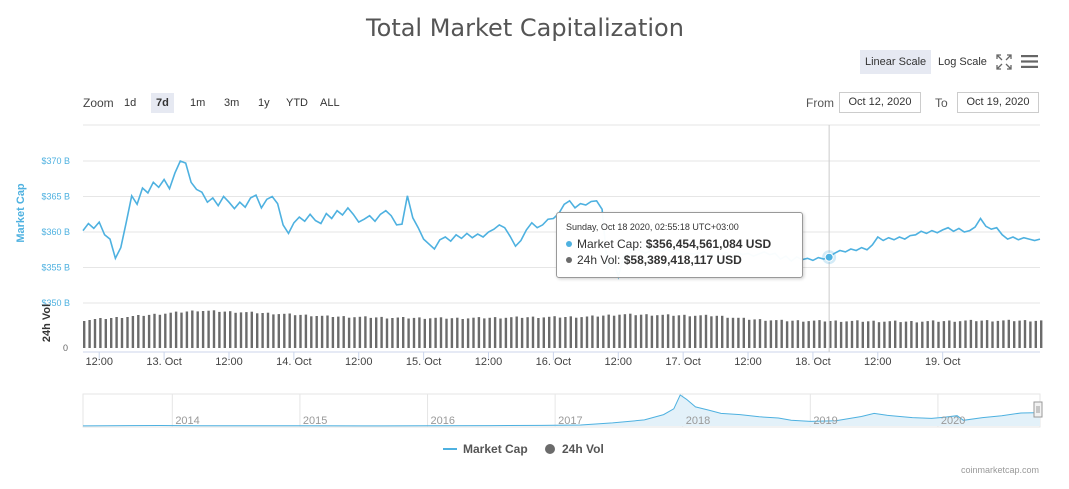 This screenshot has height=489, width=1069. Describe the element at coordinates (130, 103) in the screenshot. I see `zoom-1d-button: 1d` at that location.